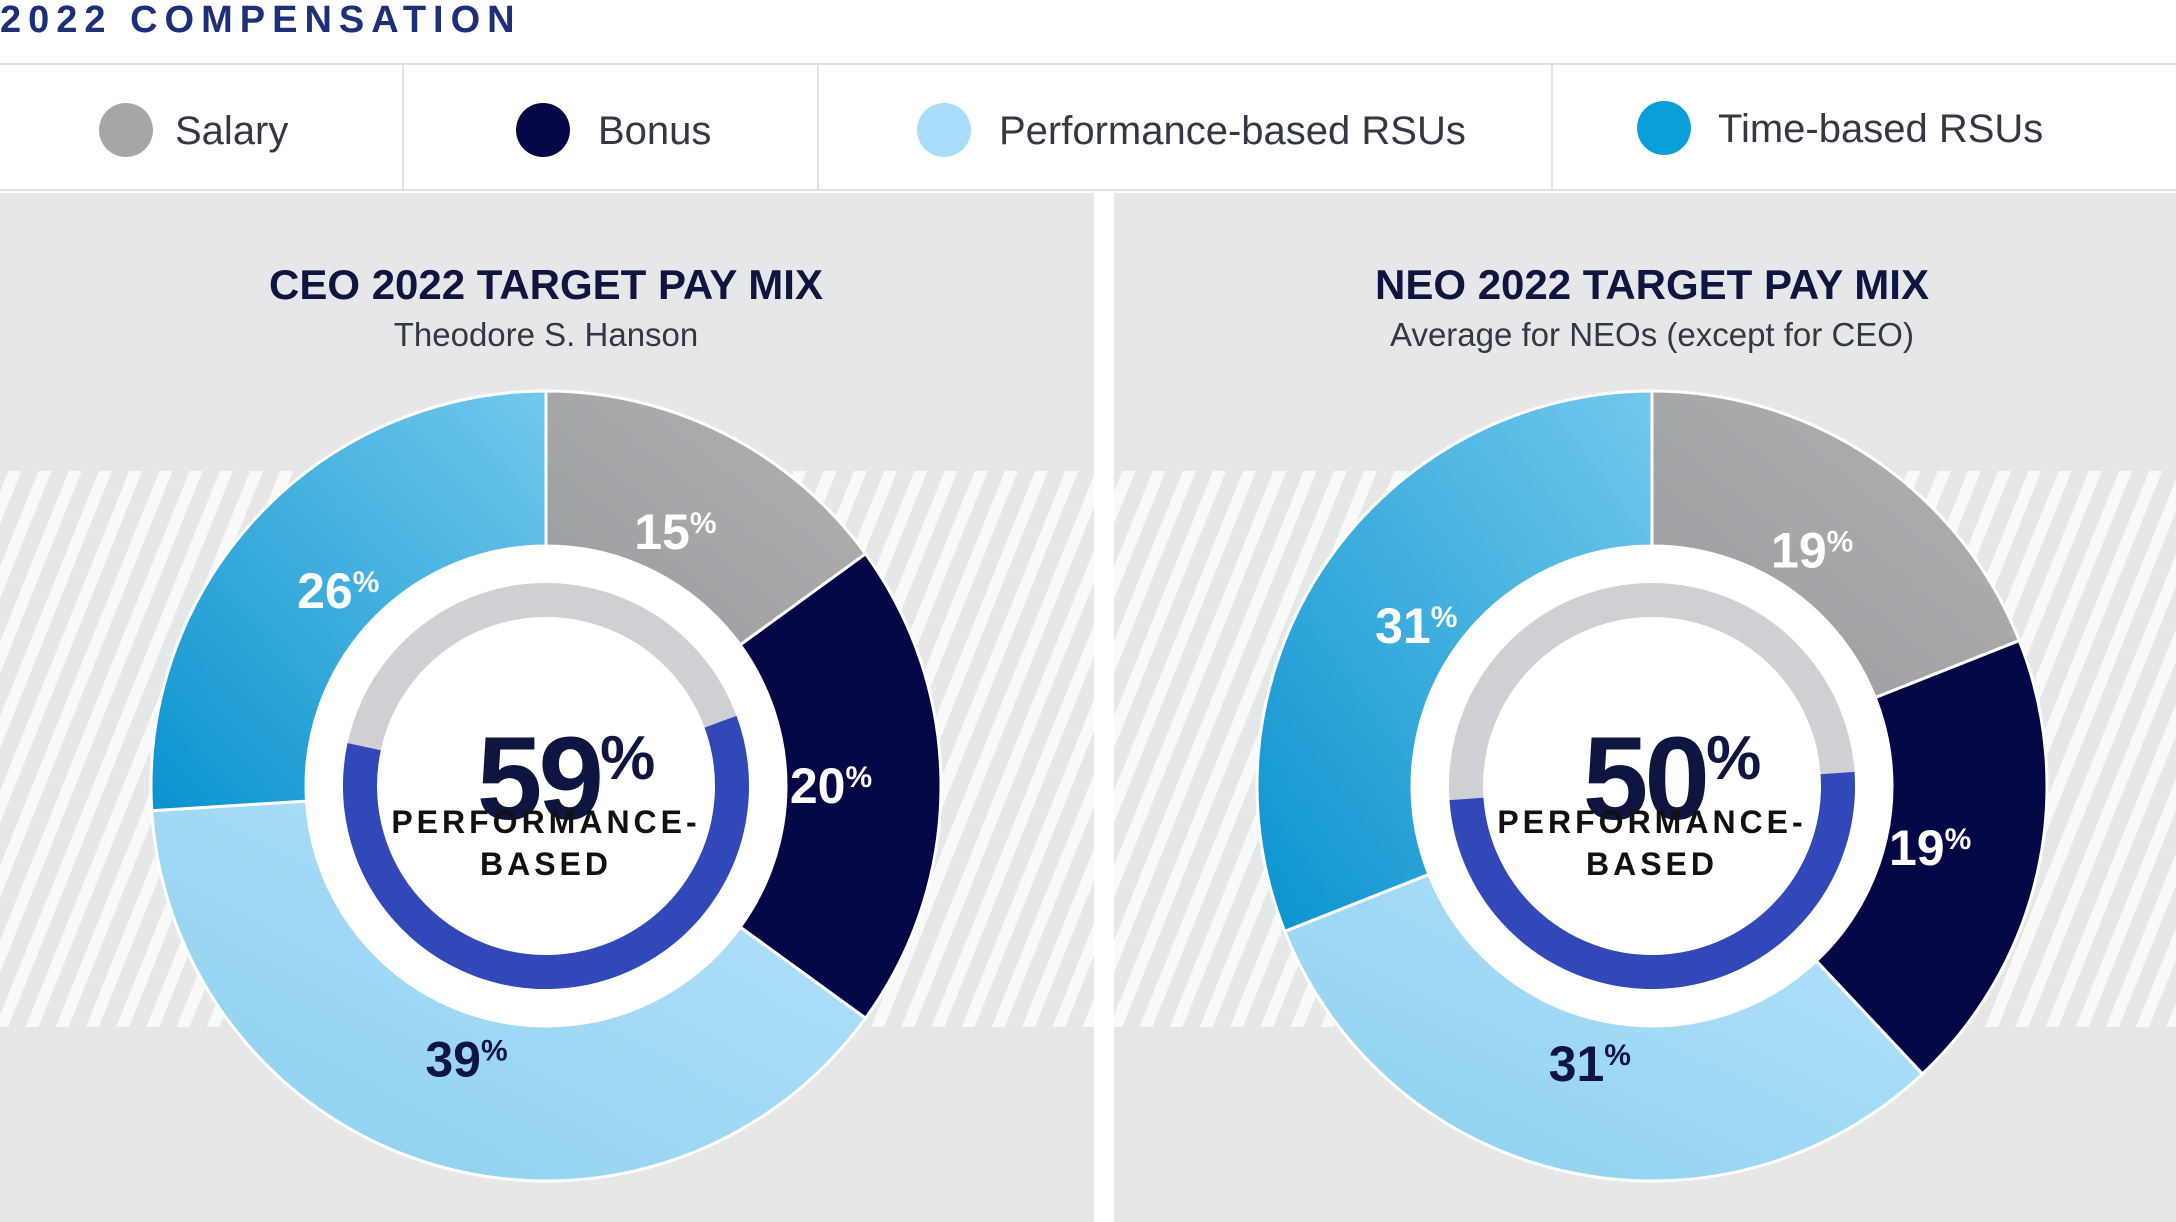 The image size is (2176, 1222). I want to click on chart-subtitle: Theodore S. Hanson, so click(546, 334).